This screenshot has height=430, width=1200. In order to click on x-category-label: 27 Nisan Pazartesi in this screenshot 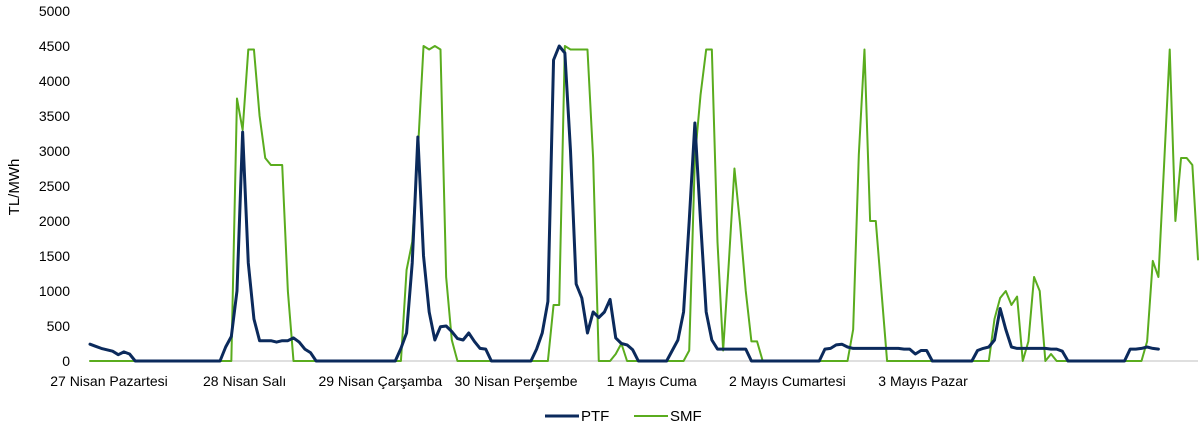, I will do `click(109, 381)`.